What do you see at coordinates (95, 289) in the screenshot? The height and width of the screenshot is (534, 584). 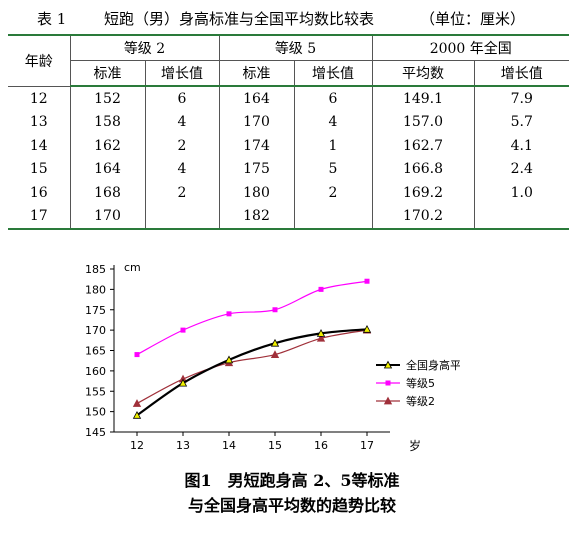 I see `y-tick-label: 180` at bounding box center [95, 289].